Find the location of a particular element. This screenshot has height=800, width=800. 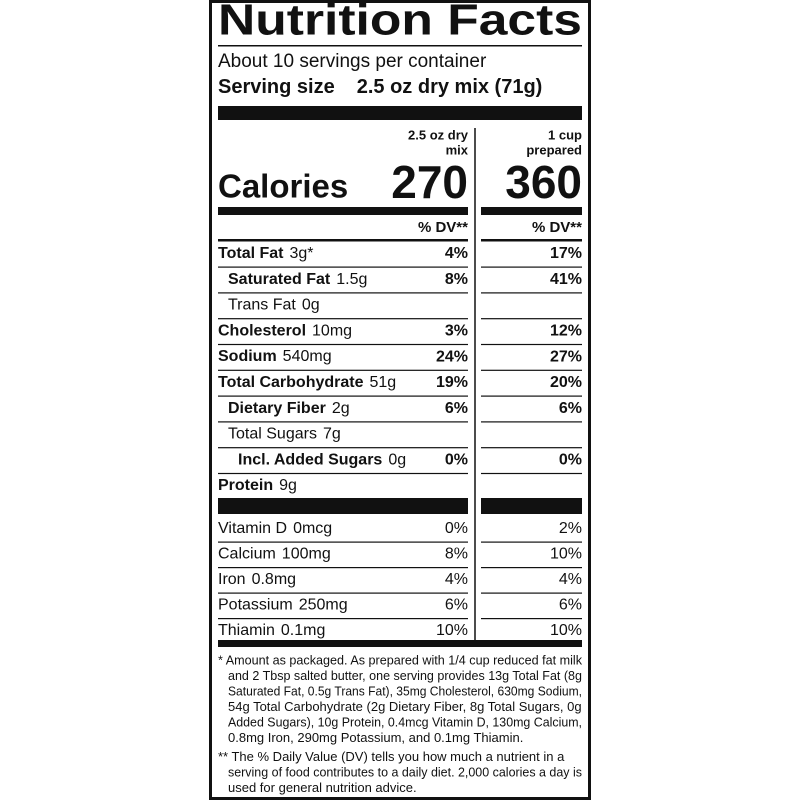

nutrient-row: Calcium 100mg is located at coordinates (274, 554).